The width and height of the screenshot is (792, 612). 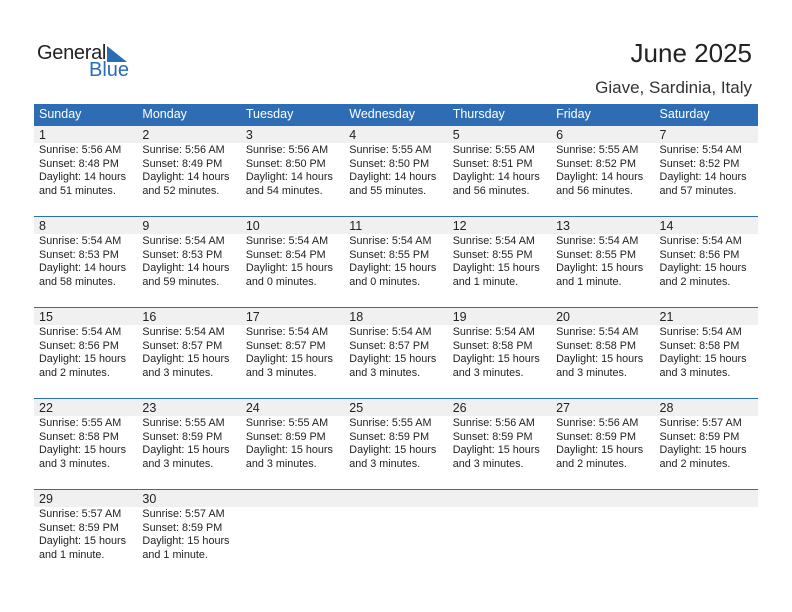 I want to click on daylight-text: and 0 minutes., so click(x=385, y=281).